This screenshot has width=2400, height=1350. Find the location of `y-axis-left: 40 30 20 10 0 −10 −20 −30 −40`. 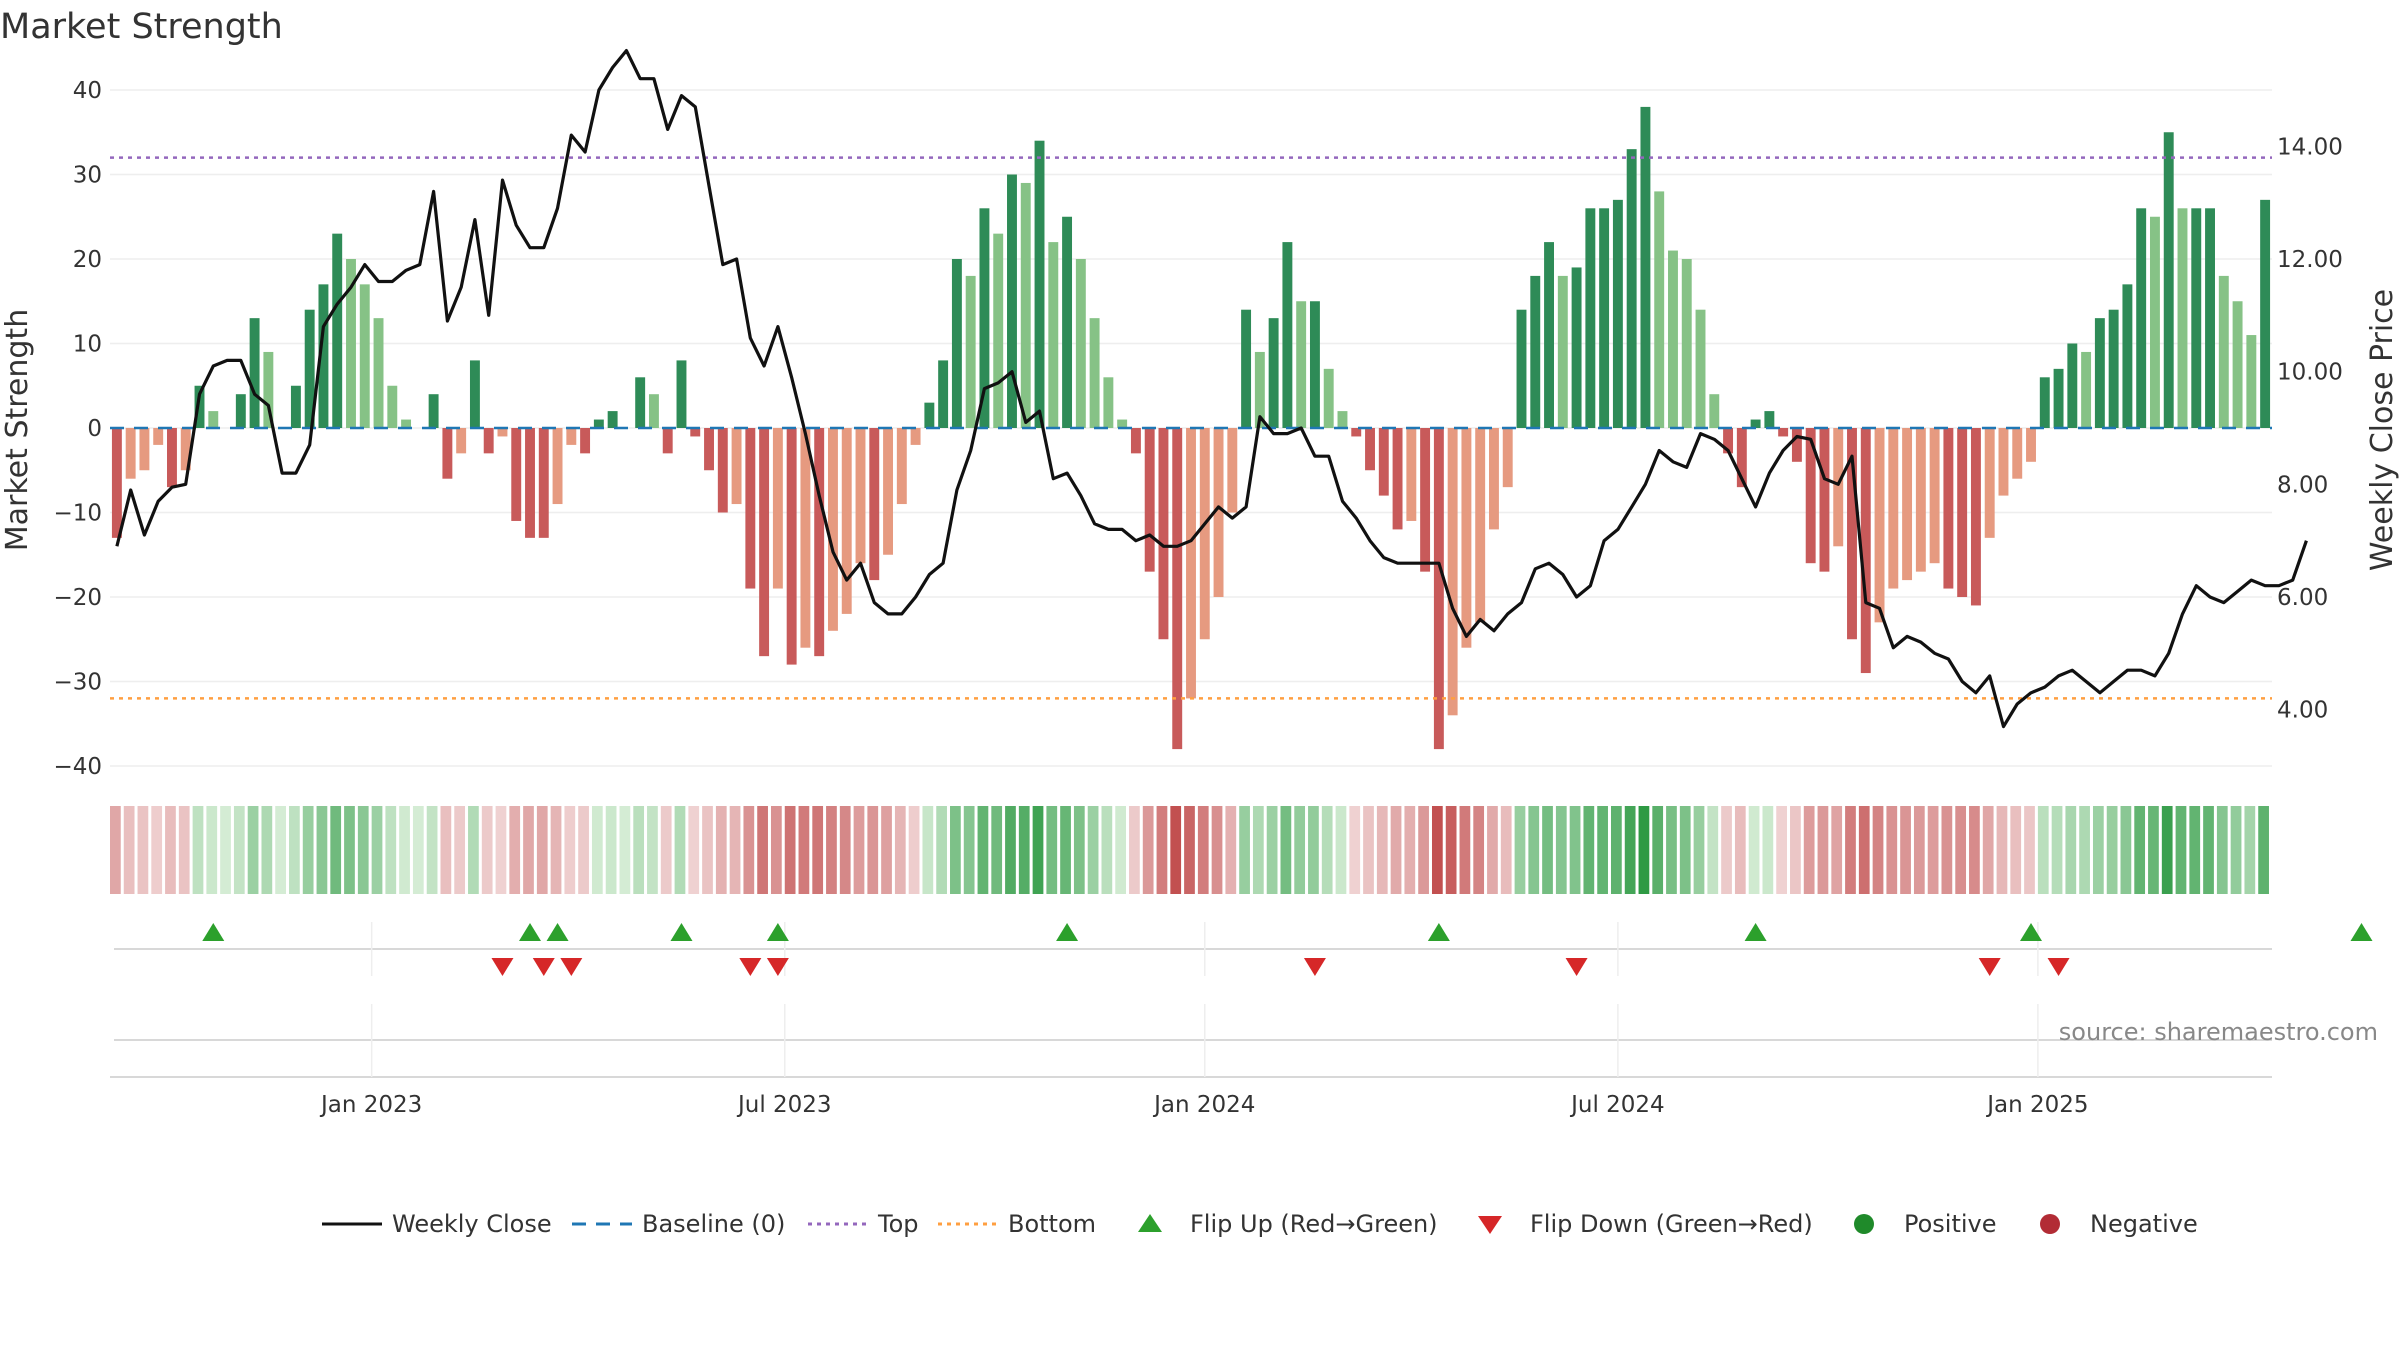

y-axis-left: 40 30 20 10 0 −10 −20 −30 −40 is located at coordinates (77, 429).